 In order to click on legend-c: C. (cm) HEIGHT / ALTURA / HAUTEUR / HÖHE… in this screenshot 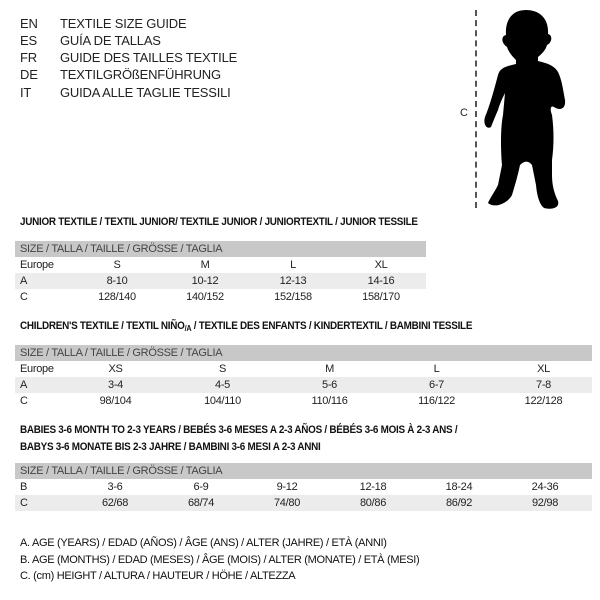, I will do `click(158, 576)`.